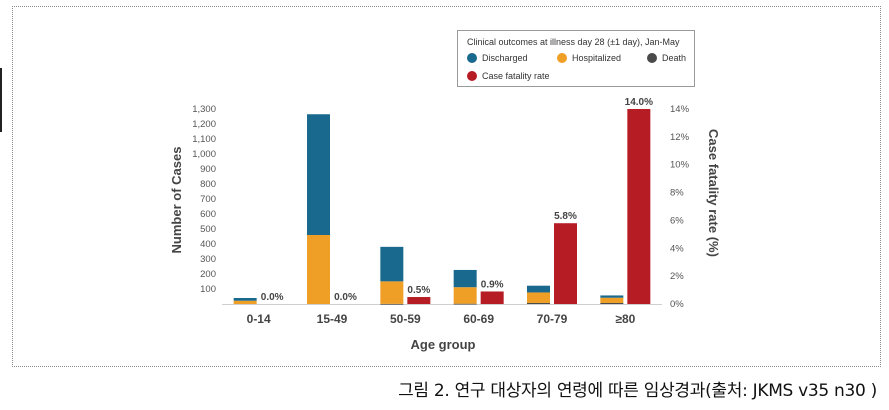  What do you see at coordinates (204, 139) in the screenshot?
I see `y-tick-label: 1,100` at bounding box center [204, 139].